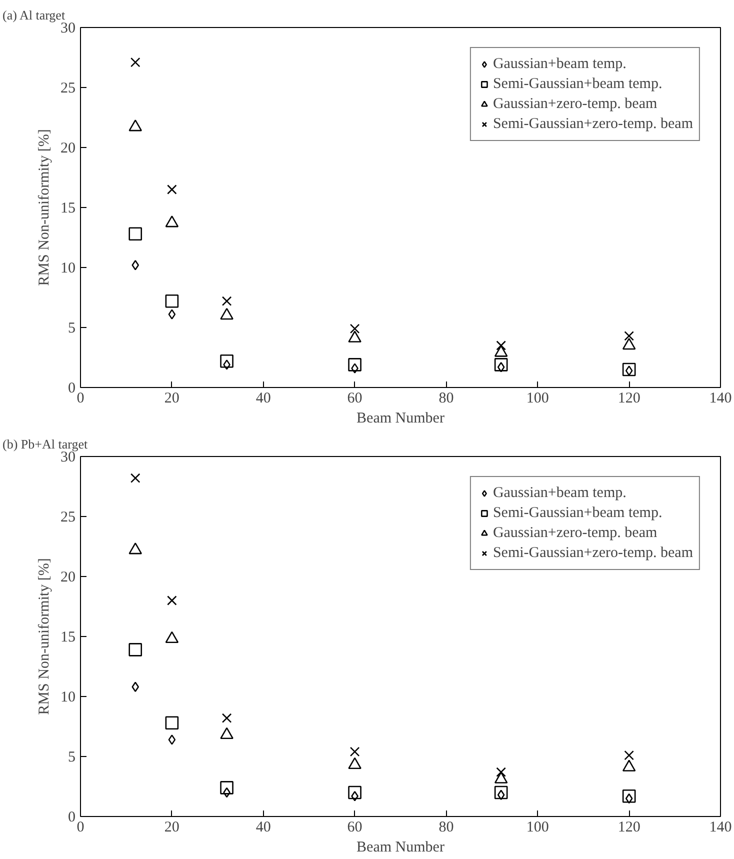  What do you see at coordinates (34, 15) in the screenshot?
I see `chart-title: (a) Al target` at bounding box center [34, 15].